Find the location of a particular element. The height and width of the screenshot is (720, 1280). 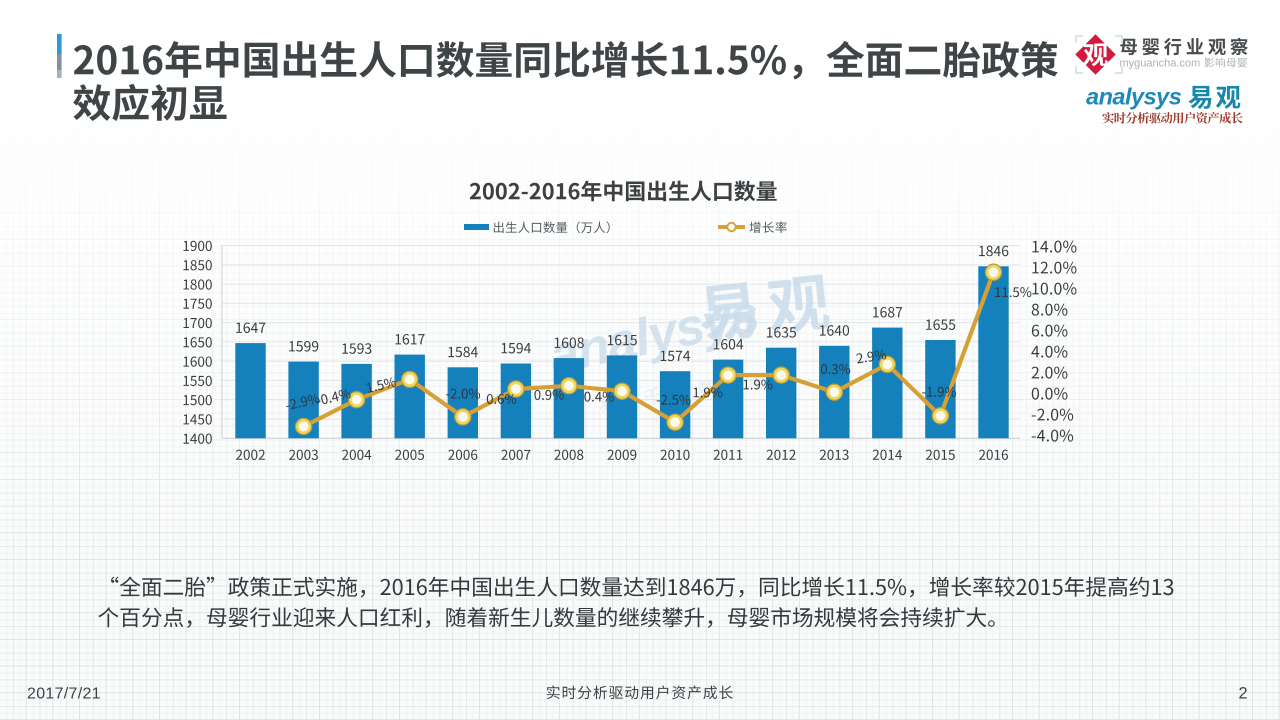

svg-text: analysys is located at coordinates (1134, 97).